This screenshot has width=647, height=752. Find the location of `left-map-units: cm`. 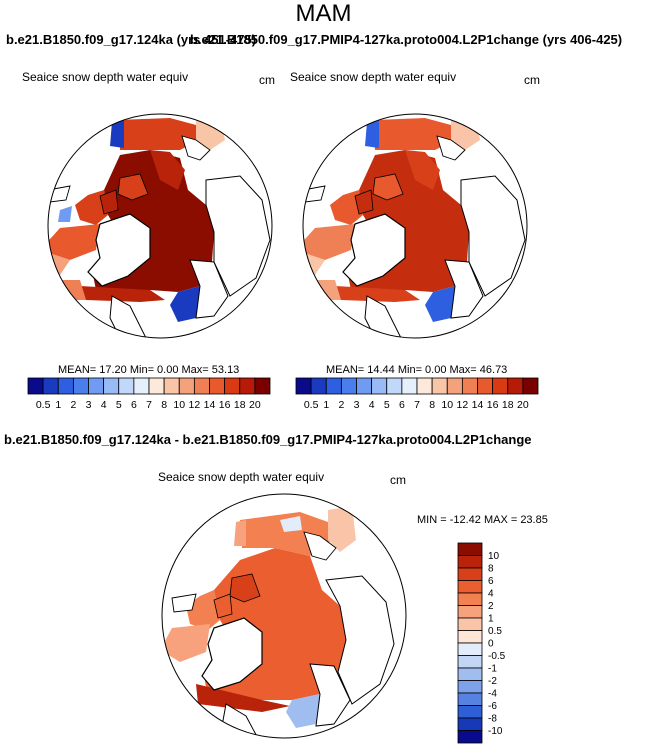

left-map-units: cm is located at coordinates (267, 80).